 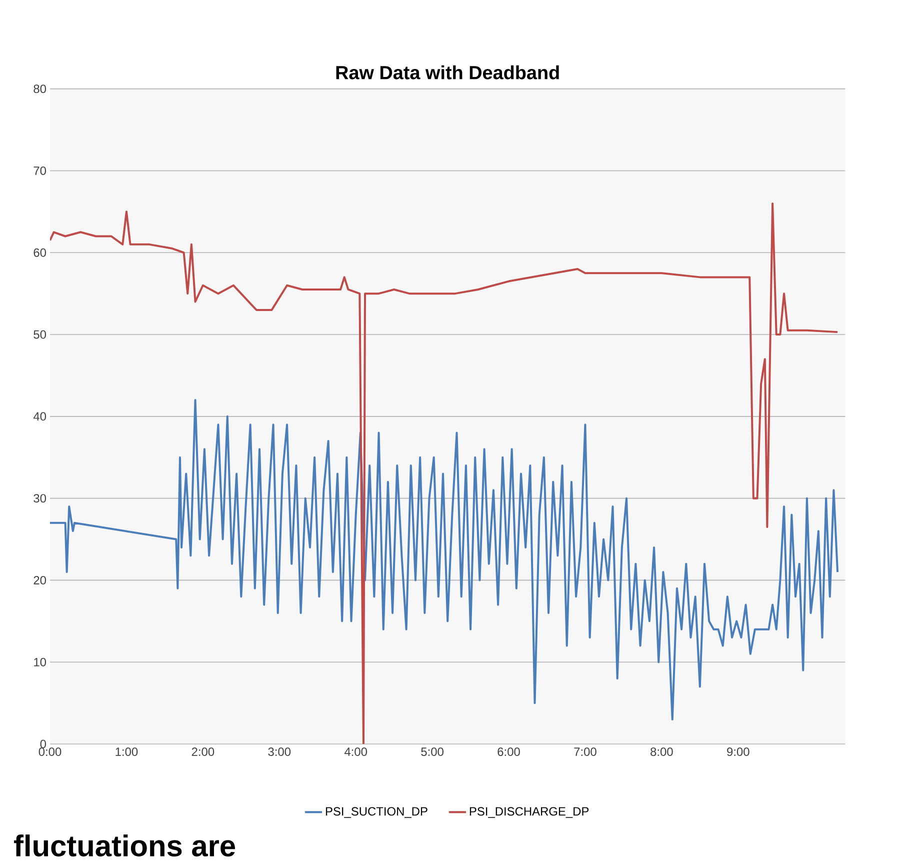 I want to click on x-tick-label: 8:00, so click(x=661, y=752).